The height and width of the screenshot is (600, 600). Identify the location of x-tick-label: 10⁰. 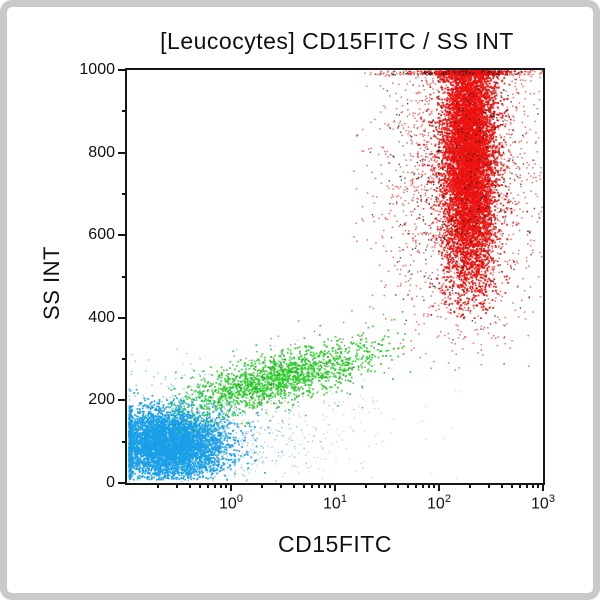
(231, 503).